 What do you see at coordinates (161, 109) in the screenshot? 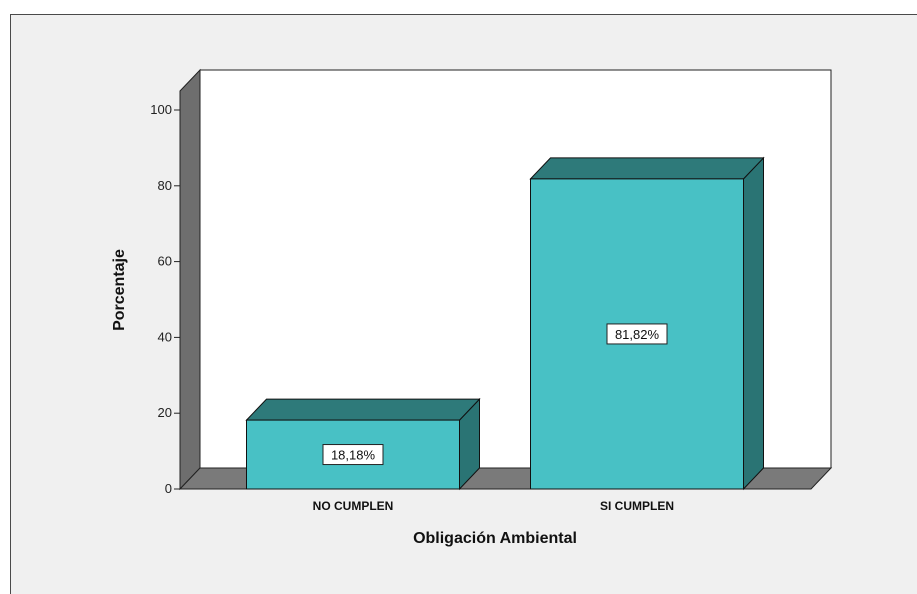
I see `y-tick-label: 100` at bounding box center [161, 109].